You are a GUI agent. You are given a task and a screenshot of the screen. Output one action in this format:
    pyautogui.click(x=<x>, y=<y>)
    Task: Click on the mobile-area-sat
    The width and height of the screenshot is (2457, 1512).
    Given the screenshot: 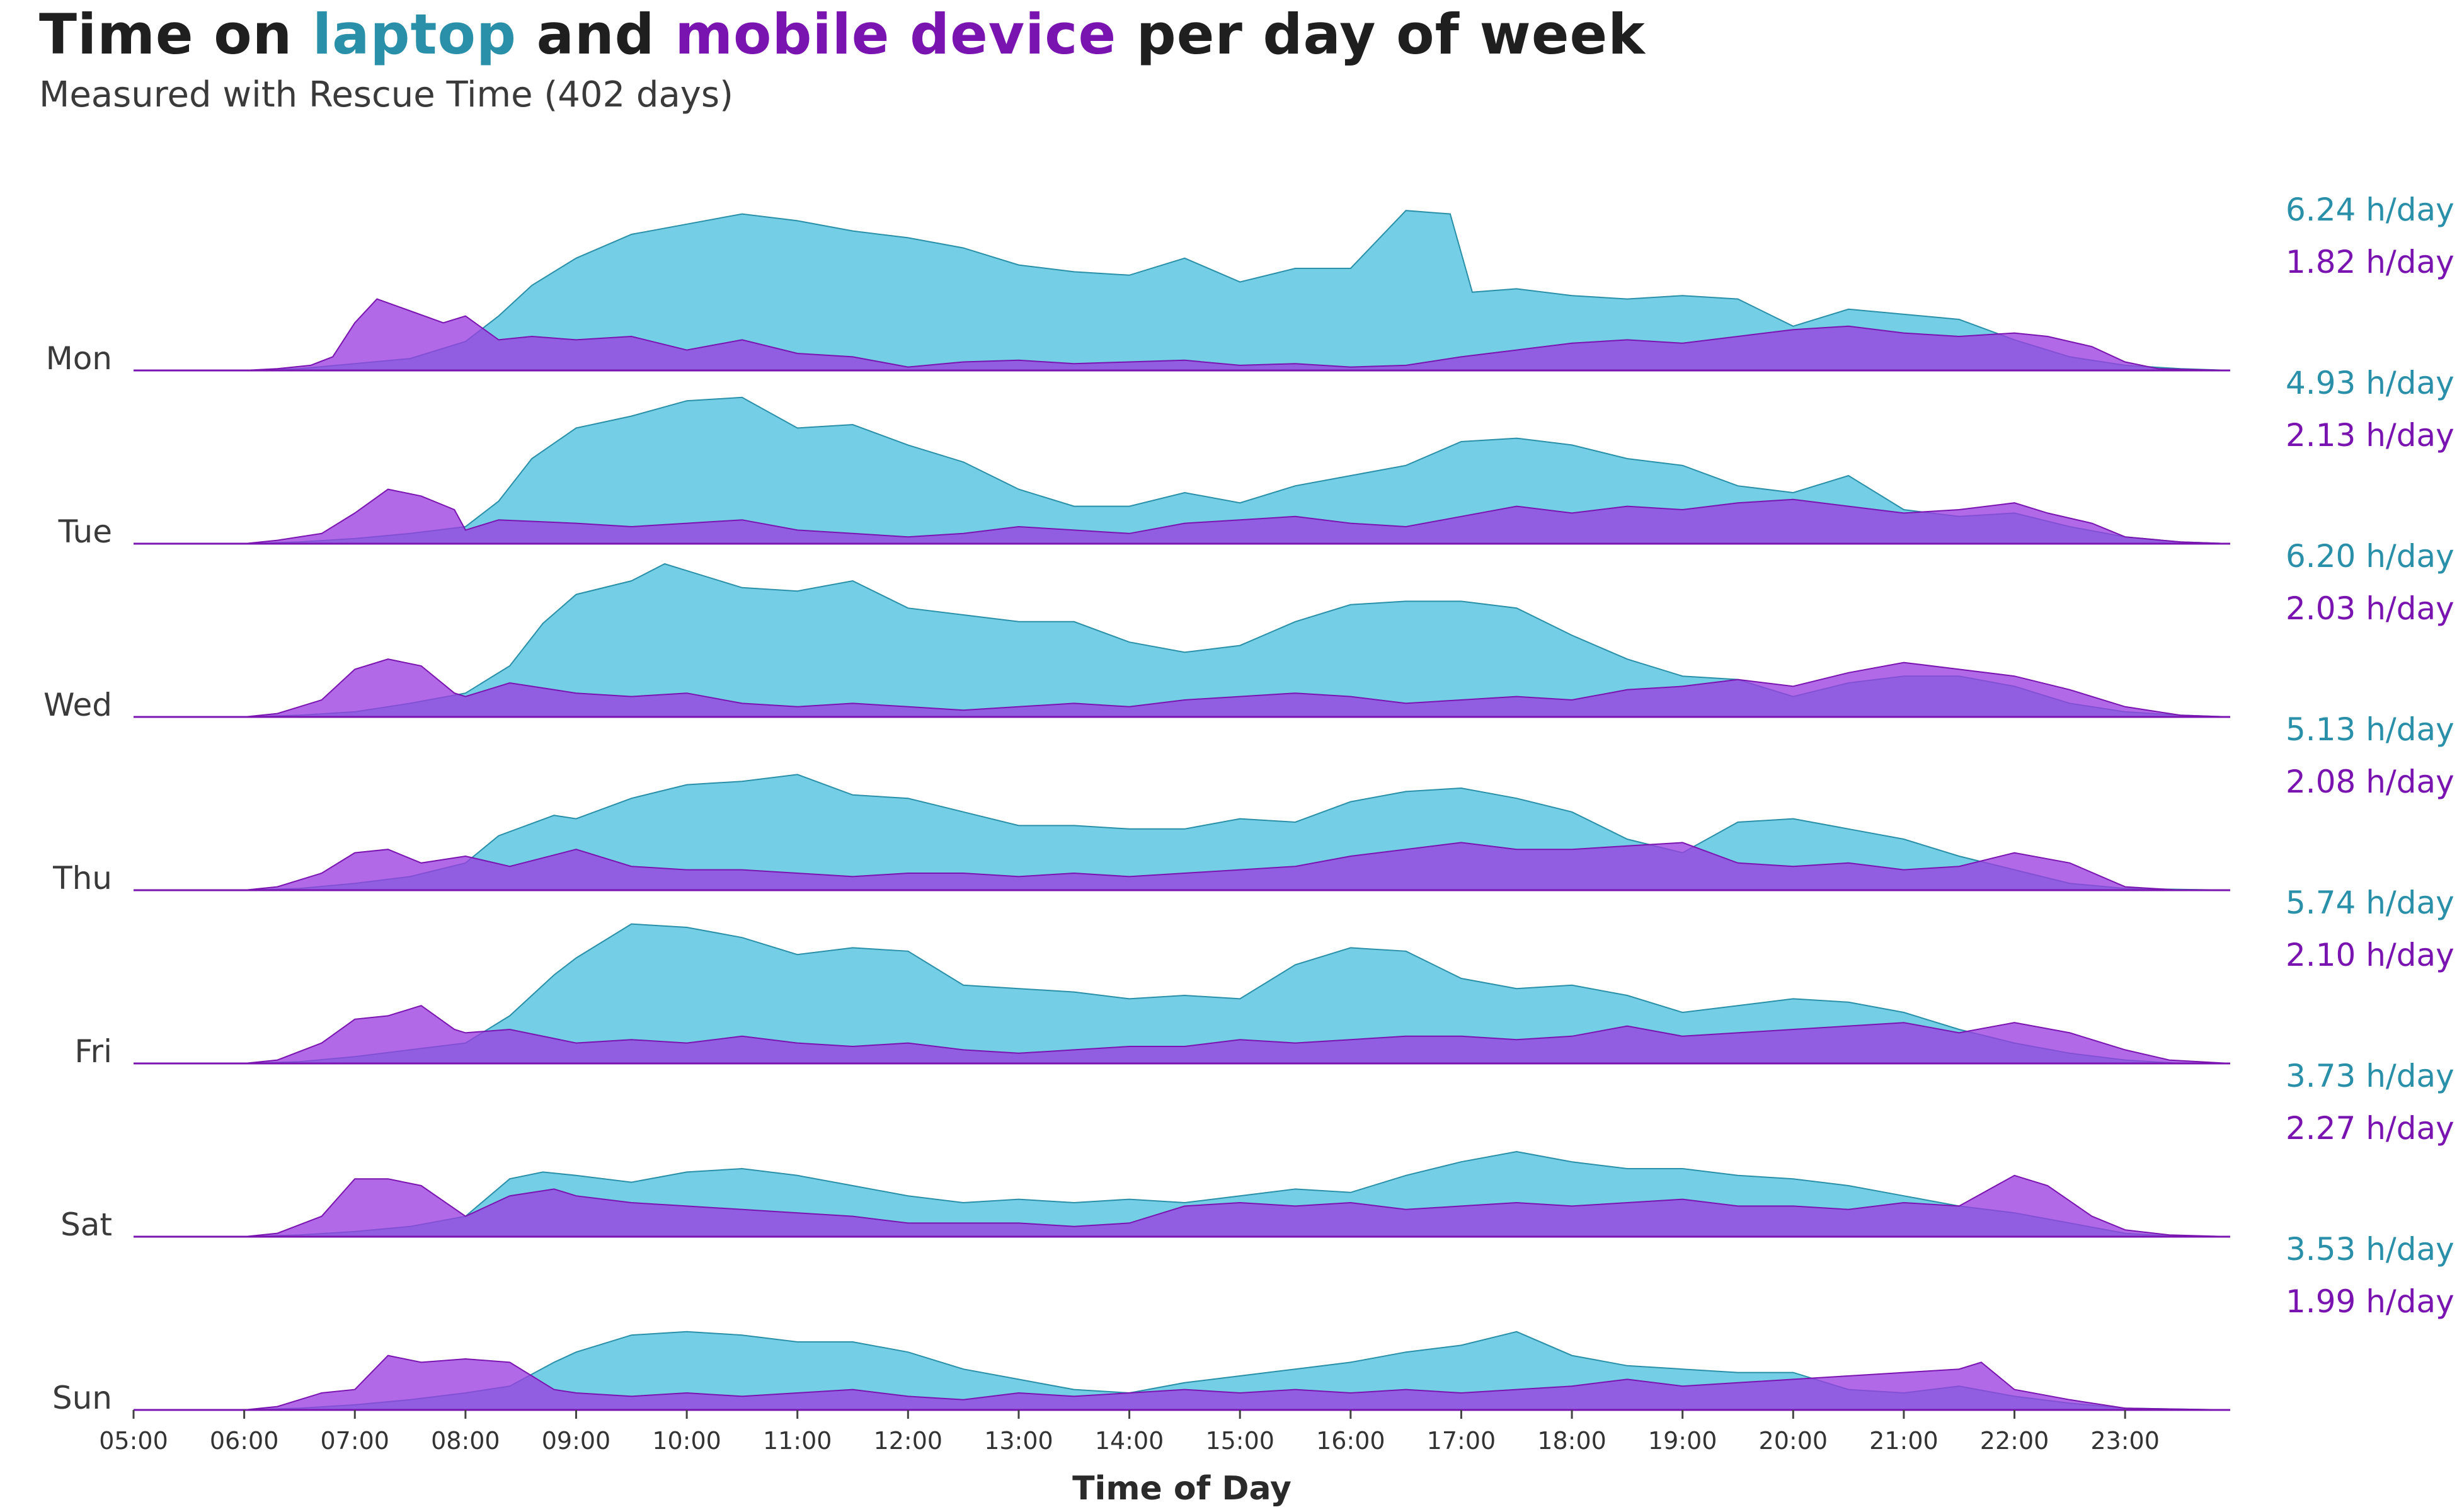 What is the action you would take?
    pyautogui.click(x=1182, y=1205)
    